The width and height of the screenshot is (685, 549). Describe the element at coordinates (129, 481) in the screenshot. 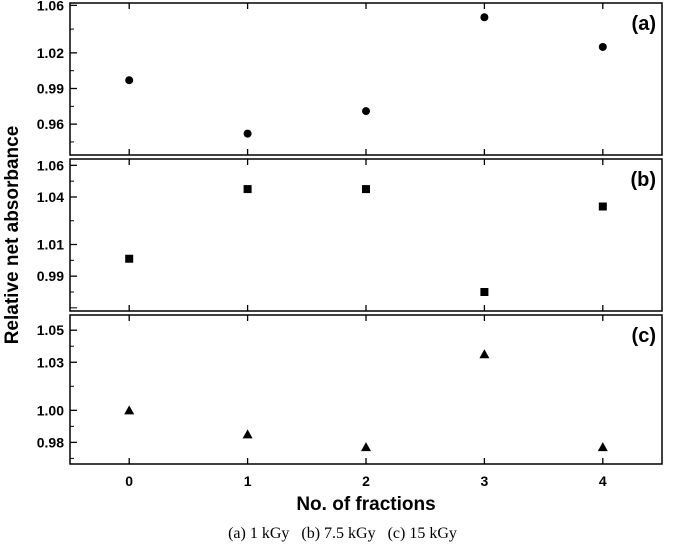

I see `x-tick-label: 0` at that location.